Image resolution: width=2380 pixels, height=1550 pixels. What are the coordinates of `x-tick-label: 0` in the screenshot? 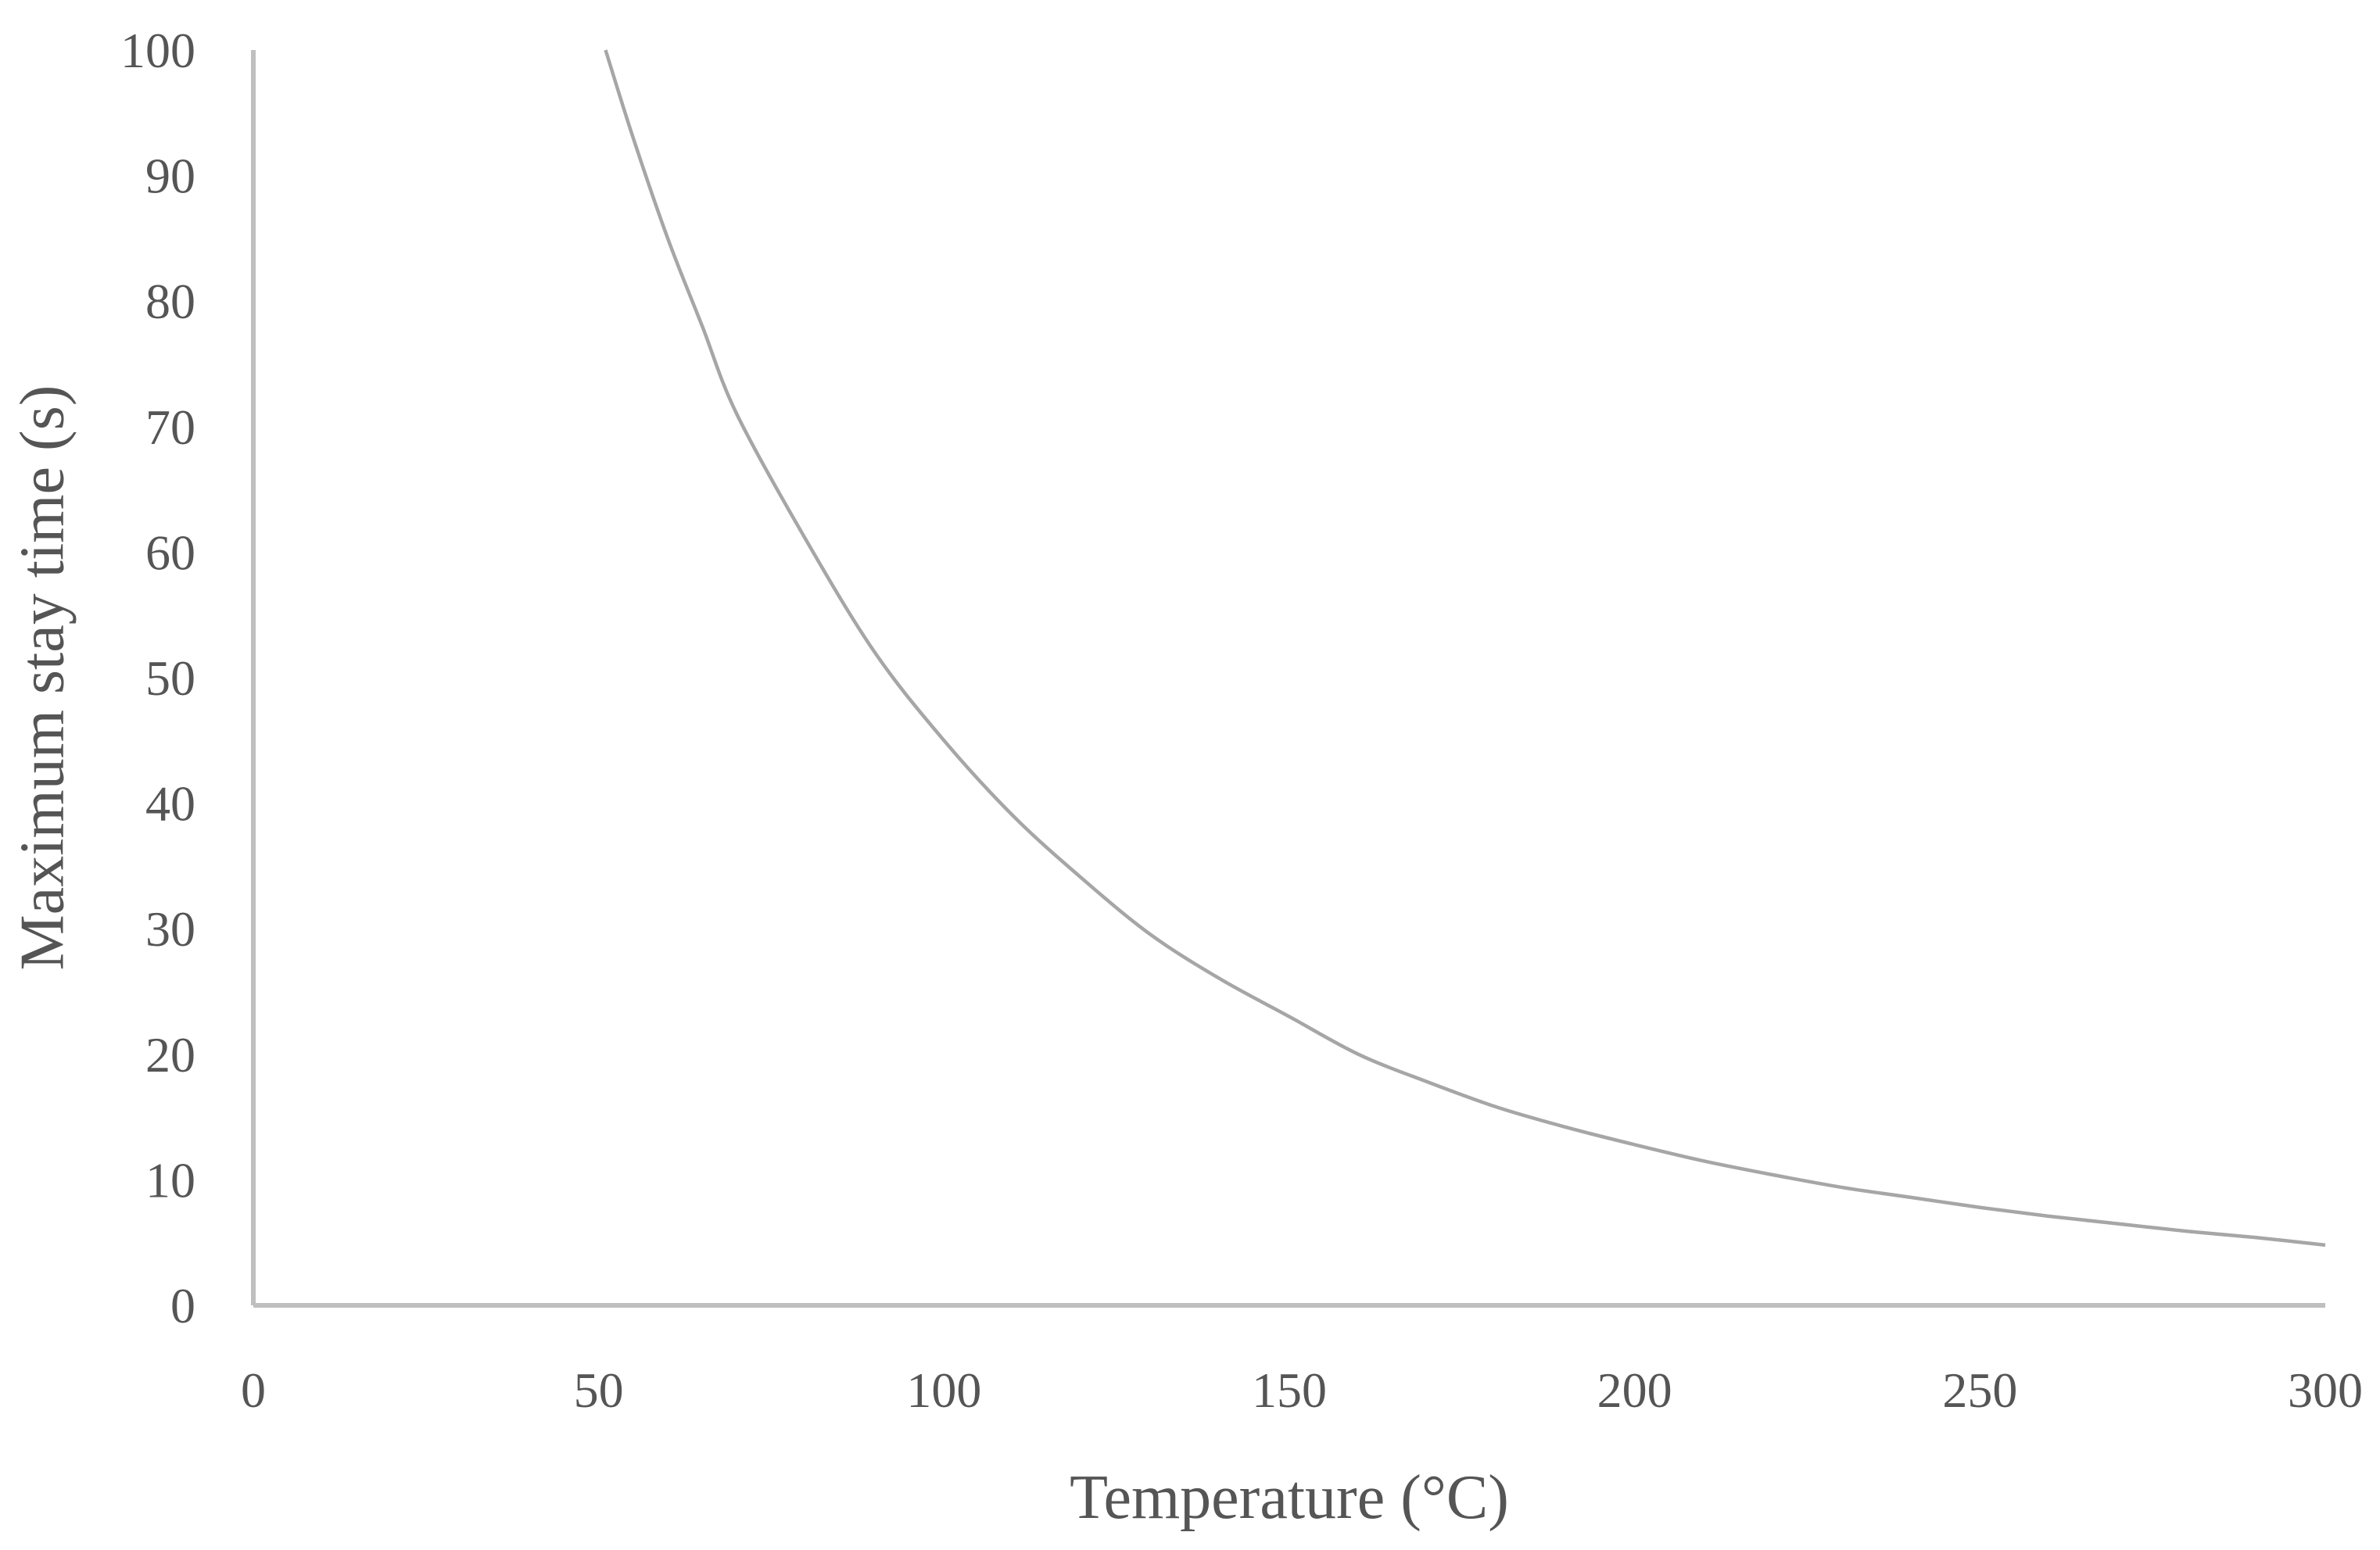 It's located at (253, 1390).